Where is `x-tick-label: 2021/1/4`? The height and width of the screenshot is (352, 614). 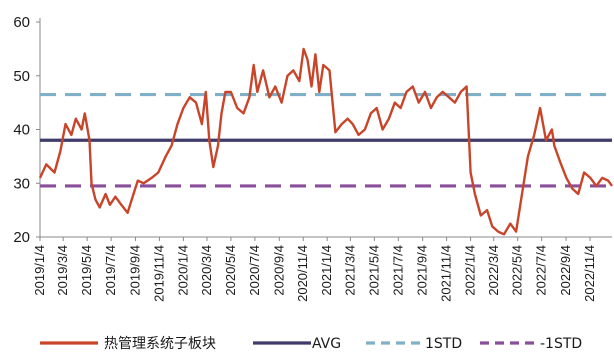
x-tick-label: 2021/1/4 is located at coordinates (326, 270).